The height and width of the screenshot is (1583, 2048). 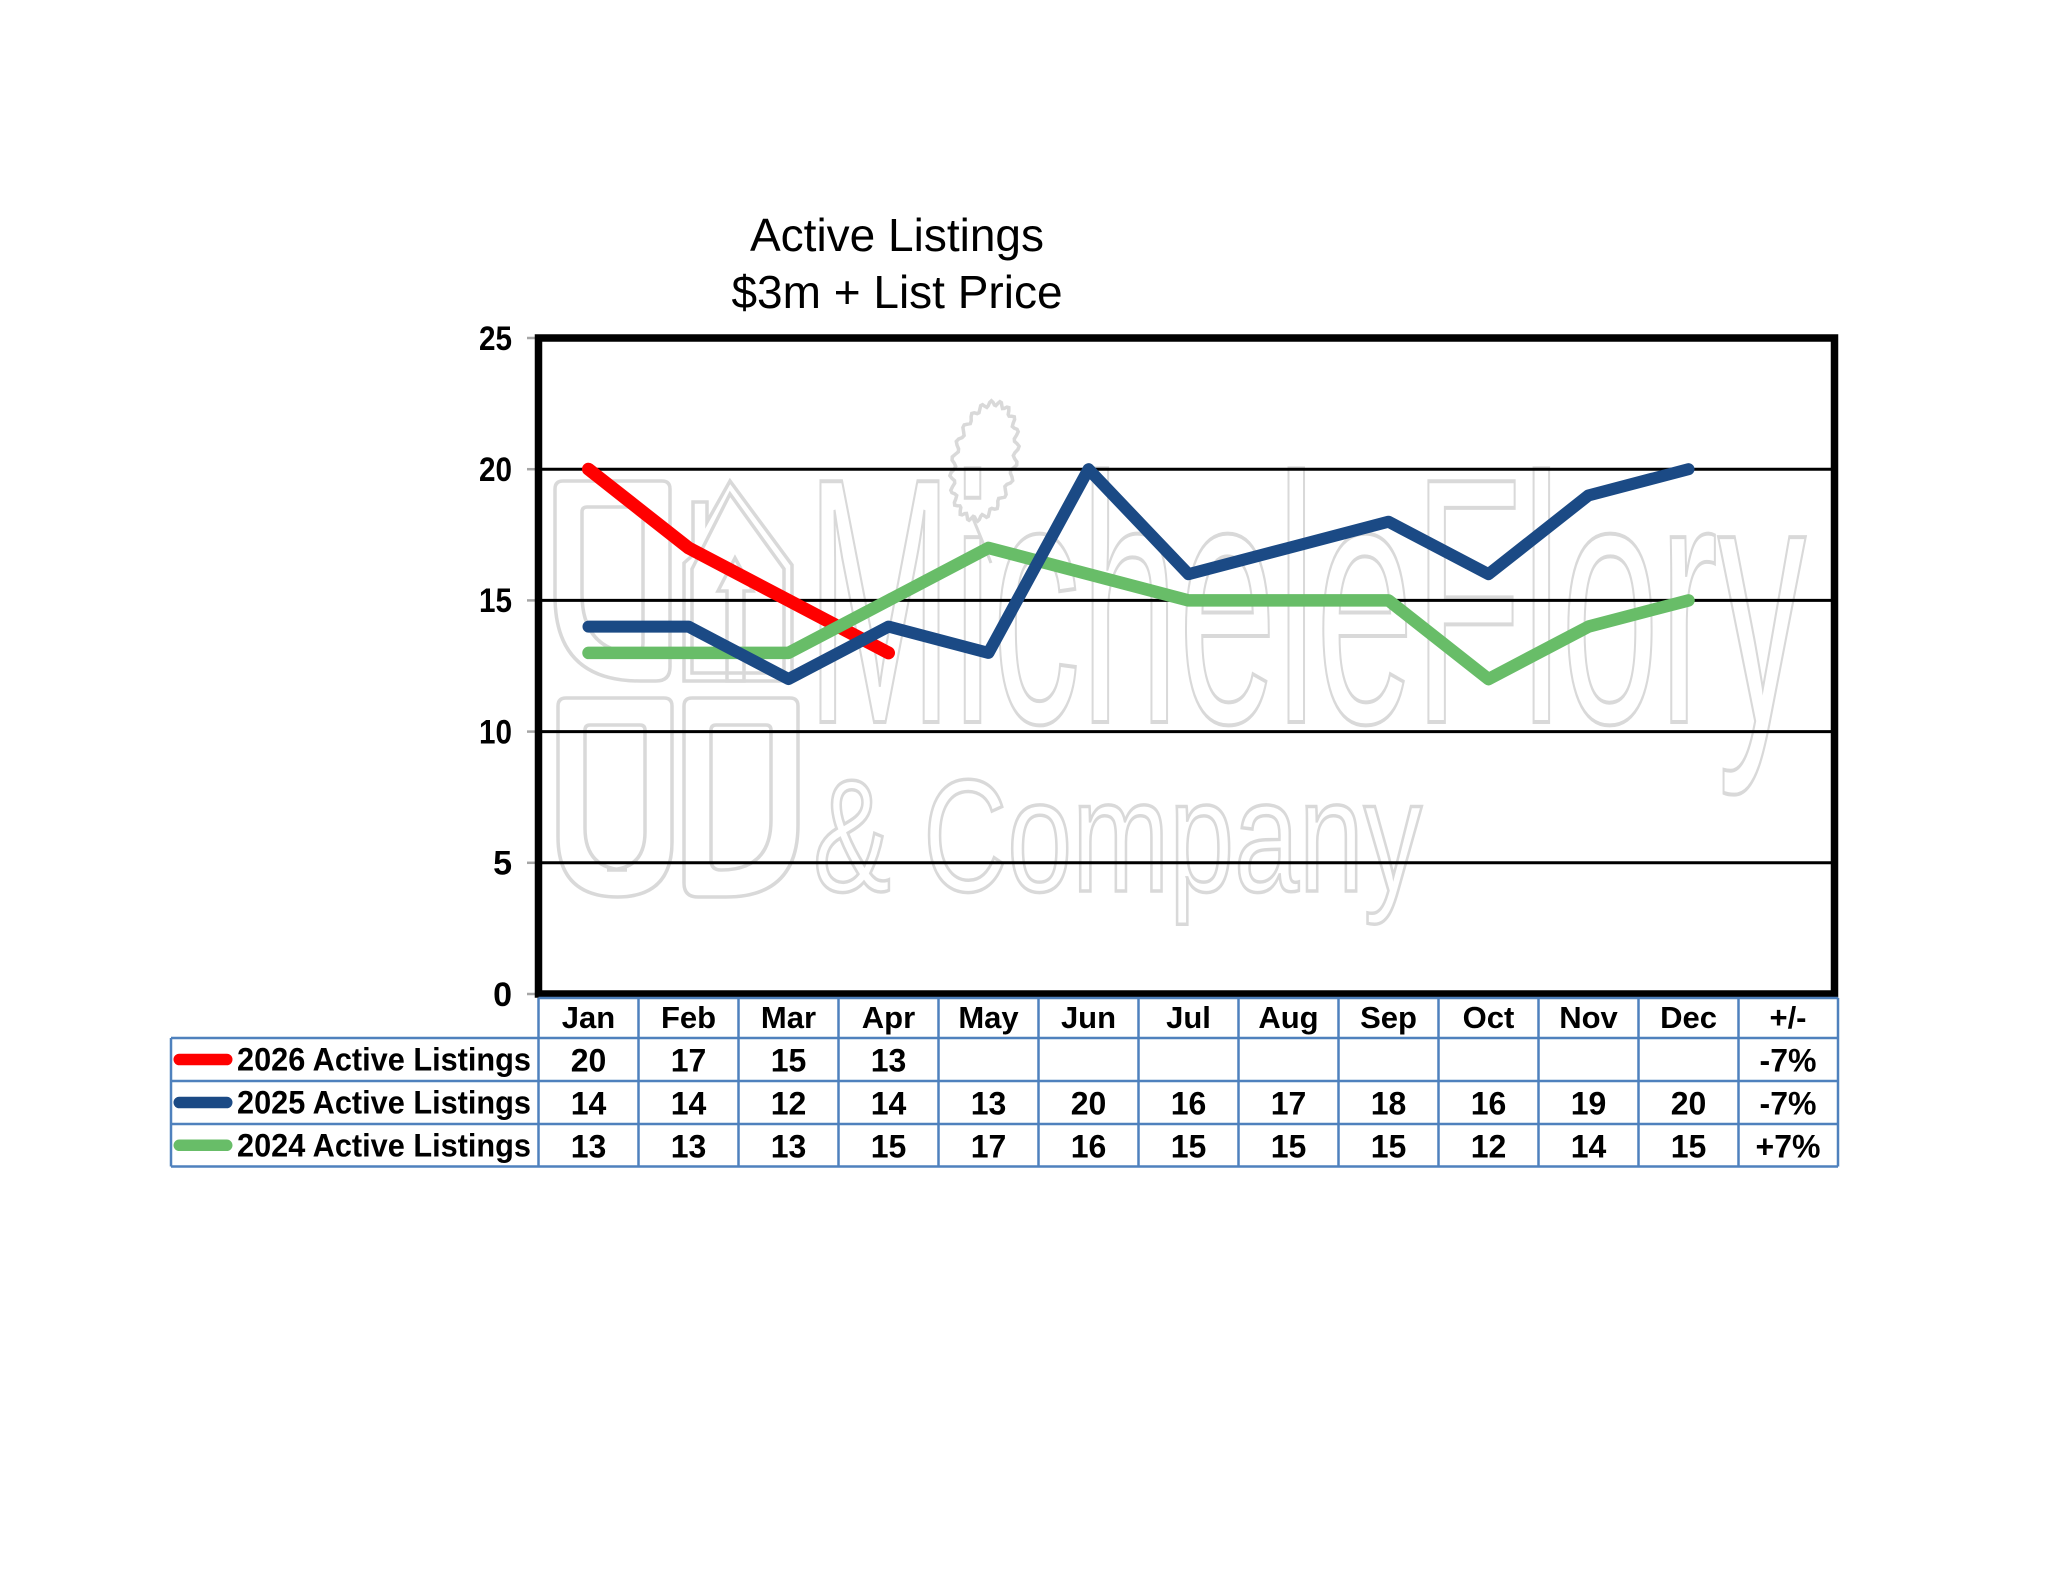 What do you see at coordinates (988, 1017) in the screenshot?
I see `svg-text: May` at bounding box center [988, 1017].